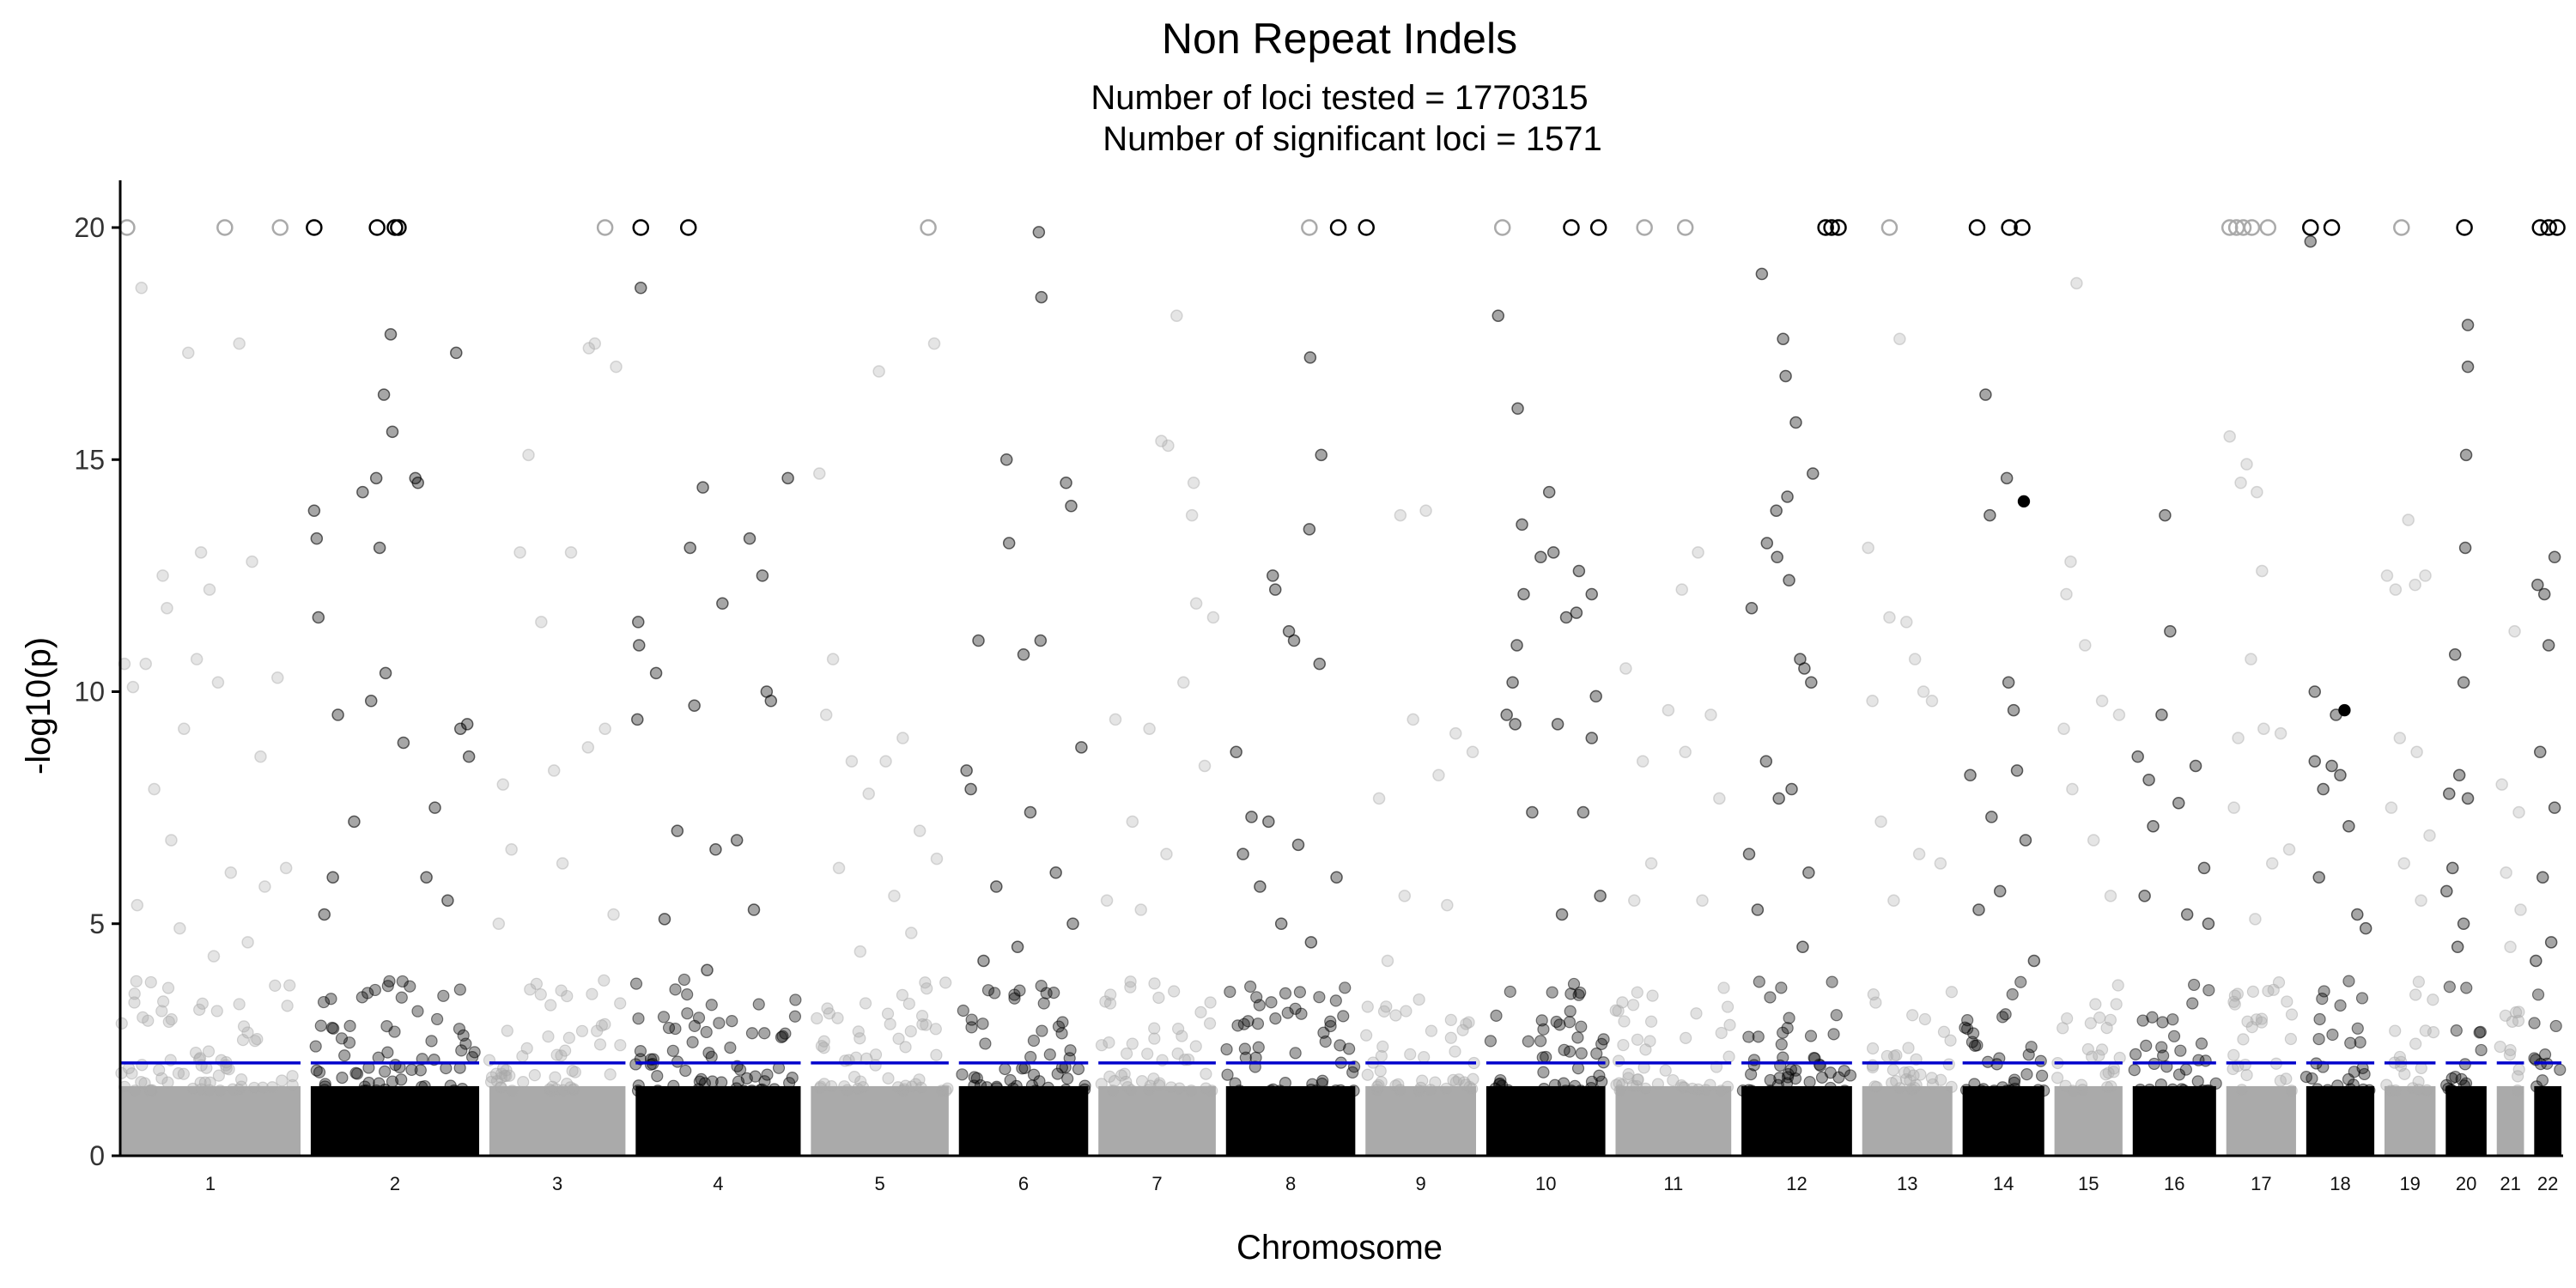 The width and height of the screenshot is (2576, 1288). I want to click on dense-point-band-chr11, so click(1674, 1120).